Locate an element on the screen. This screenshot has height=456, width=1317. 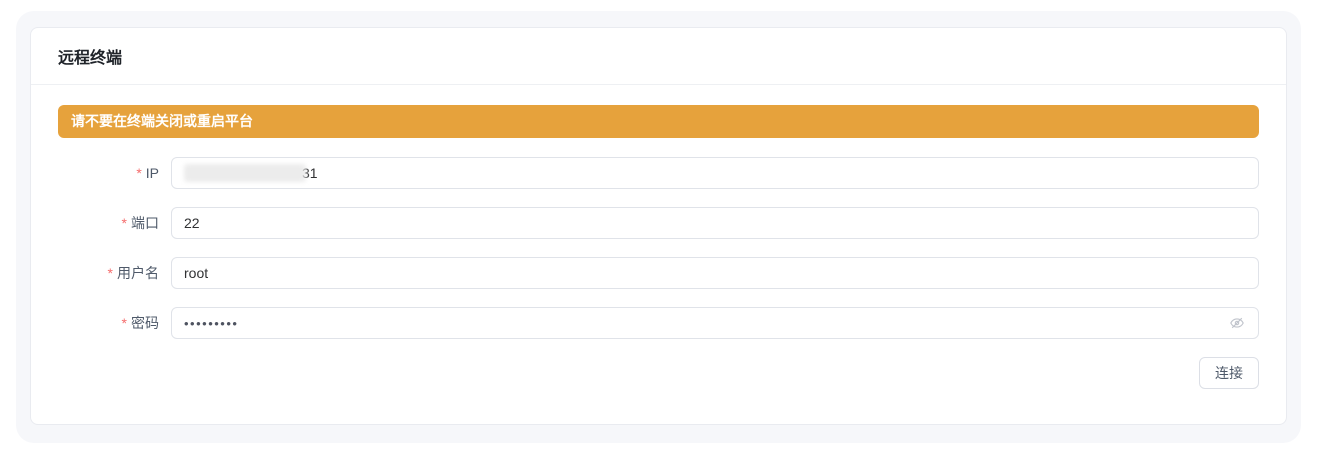
port-input-box is located at coordinates (715, 223).